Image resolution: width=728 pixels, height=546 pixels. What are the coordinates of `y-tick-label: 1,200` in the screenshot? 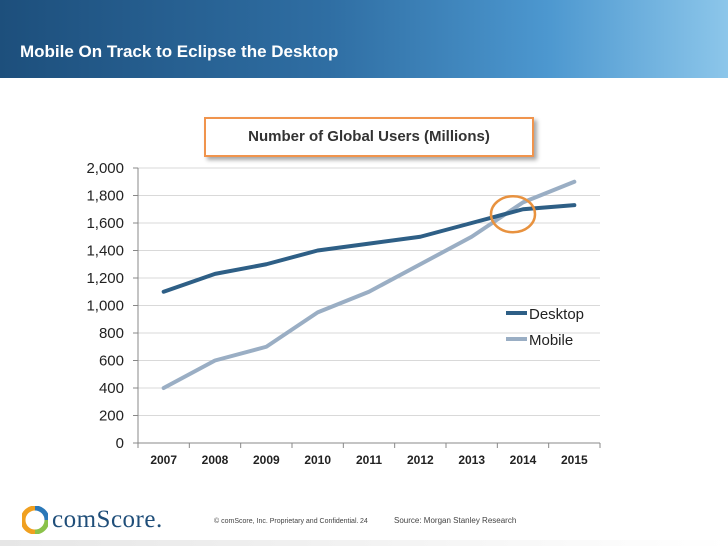 It's located at (105, 278).